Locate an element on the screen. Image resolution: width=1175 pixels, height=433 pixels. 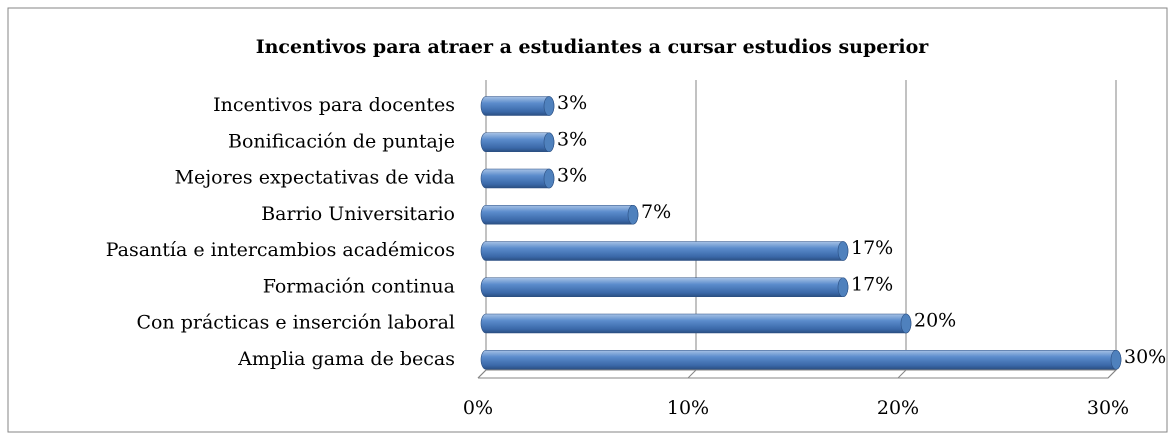
y-tick-label: Formación continua is located at coordinates (359, 286).